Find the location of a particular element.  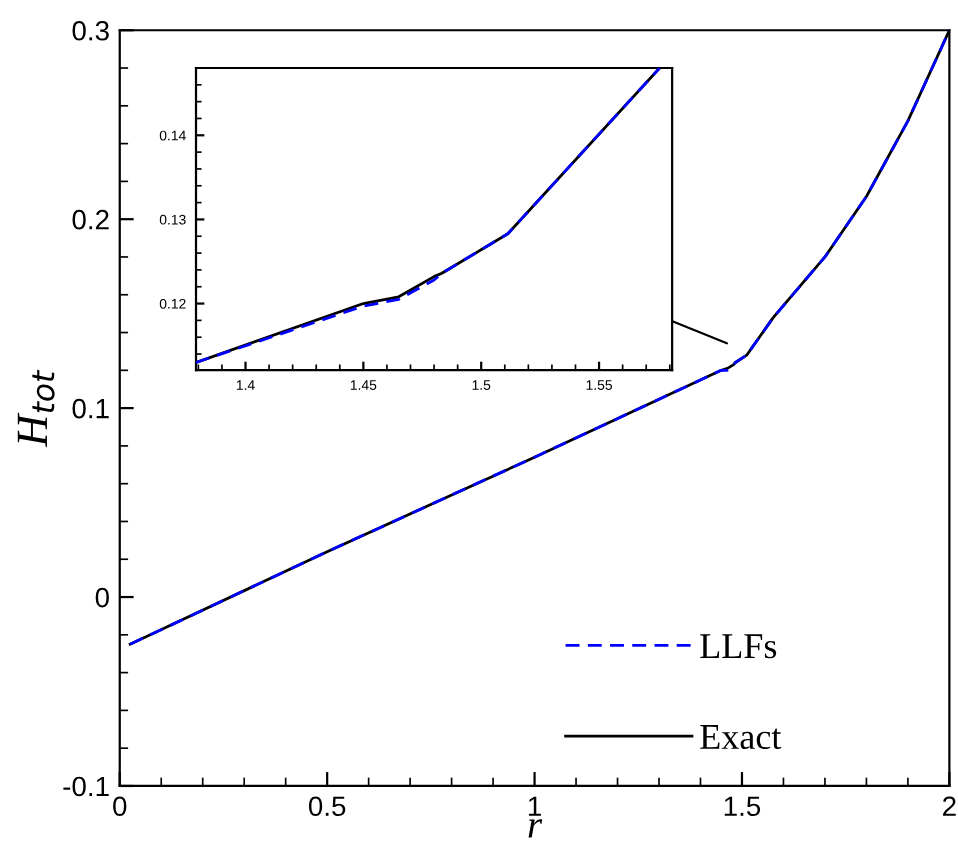

x-tick-label: 0.5 is located at coordinates (327, 806).